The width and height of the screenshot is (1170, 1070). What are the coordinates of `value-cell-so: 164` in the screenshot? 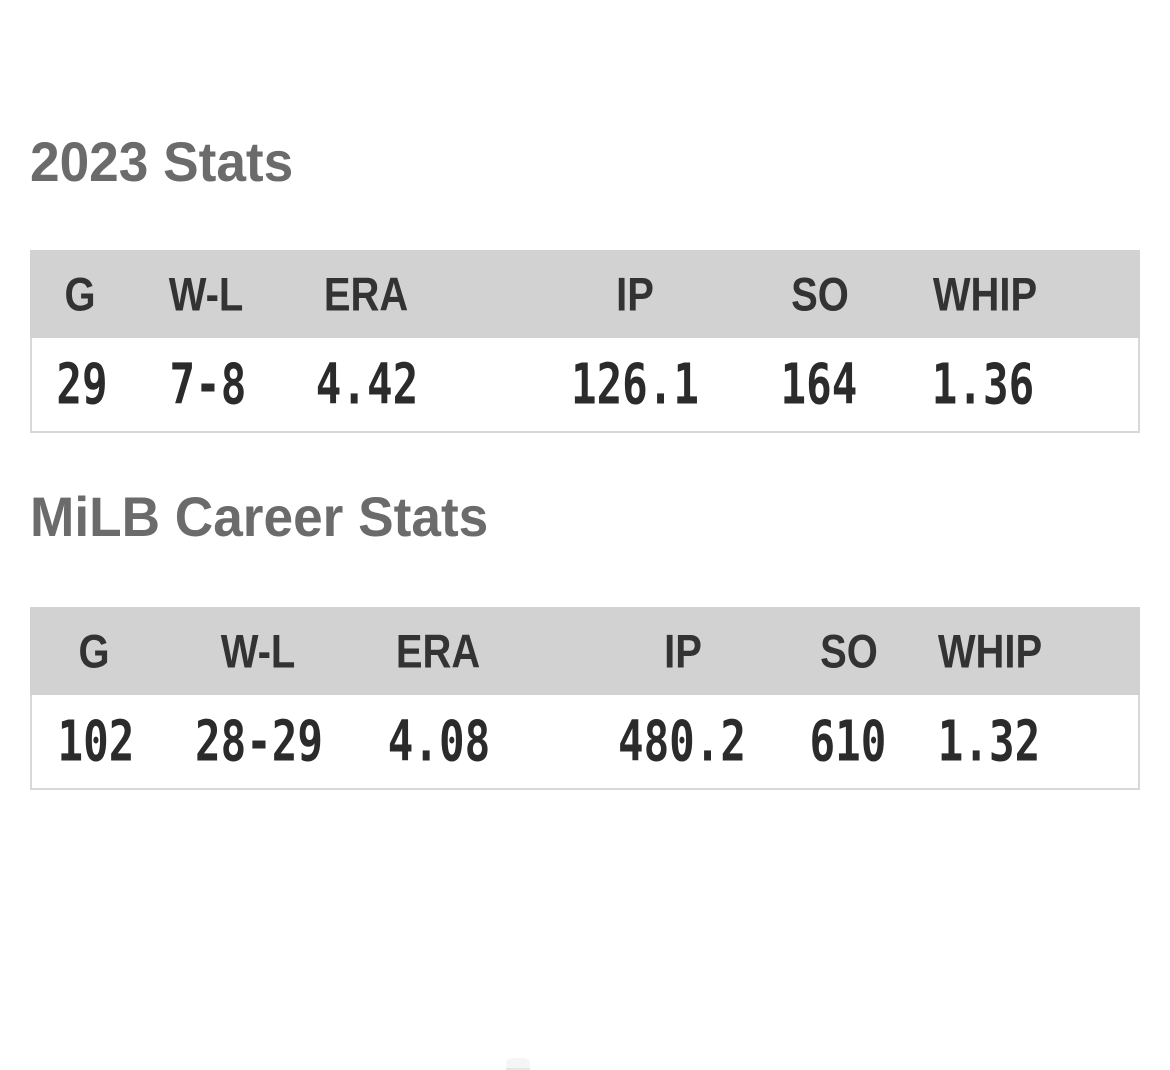 It's located at (819, 384).